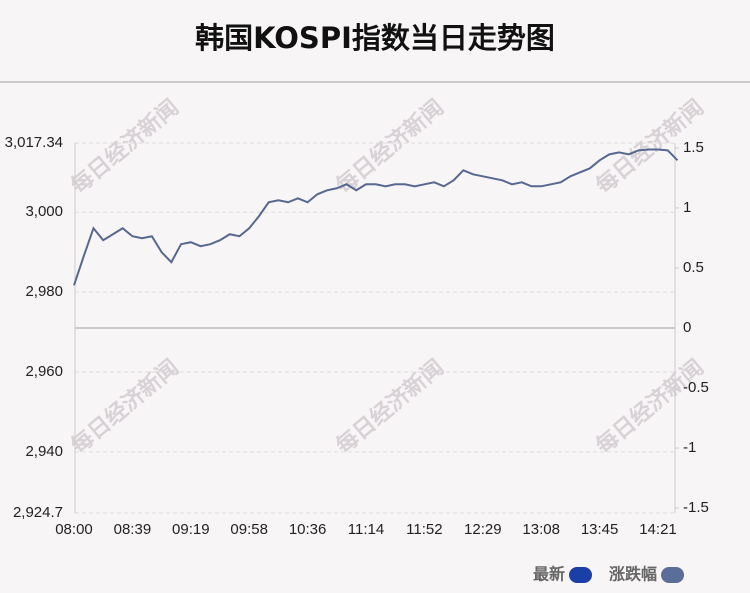 The height and width of the screenshot is (593, 750). I want to click on x-tick-label: 14:21, so click(658, 529).